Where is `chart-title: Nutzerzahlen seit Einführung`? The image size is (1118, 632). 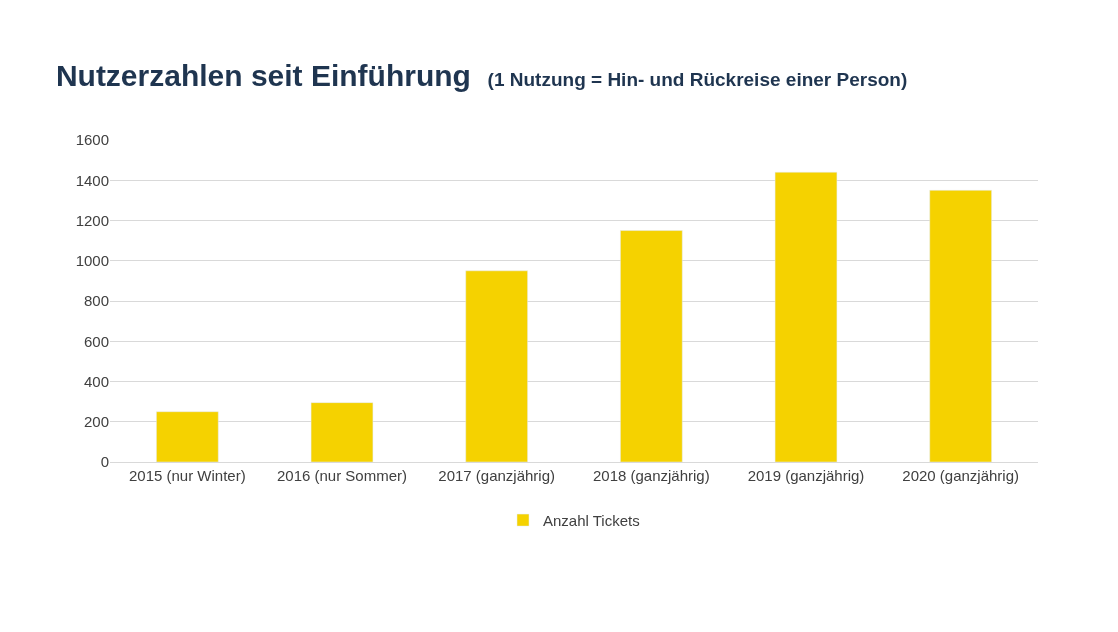
chart-title: Nutzerzahlen seit Einführung is located at coordinates (263, 76).